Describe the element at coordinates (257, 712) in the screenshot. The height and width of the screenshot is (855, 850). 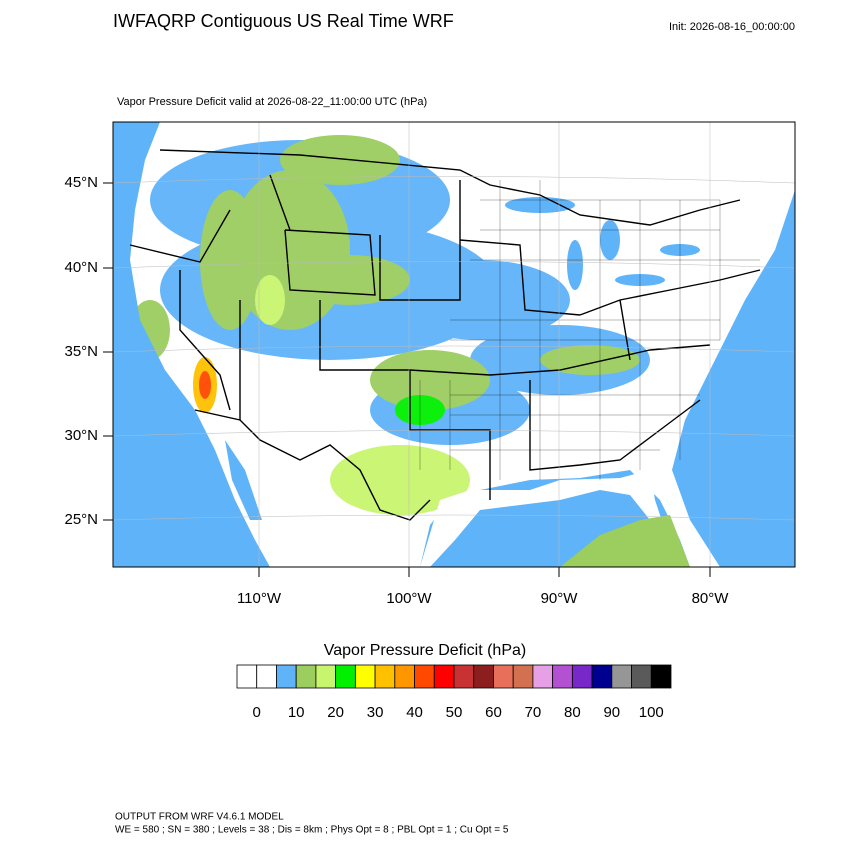
I see `colorbar-label: 0` at that location.